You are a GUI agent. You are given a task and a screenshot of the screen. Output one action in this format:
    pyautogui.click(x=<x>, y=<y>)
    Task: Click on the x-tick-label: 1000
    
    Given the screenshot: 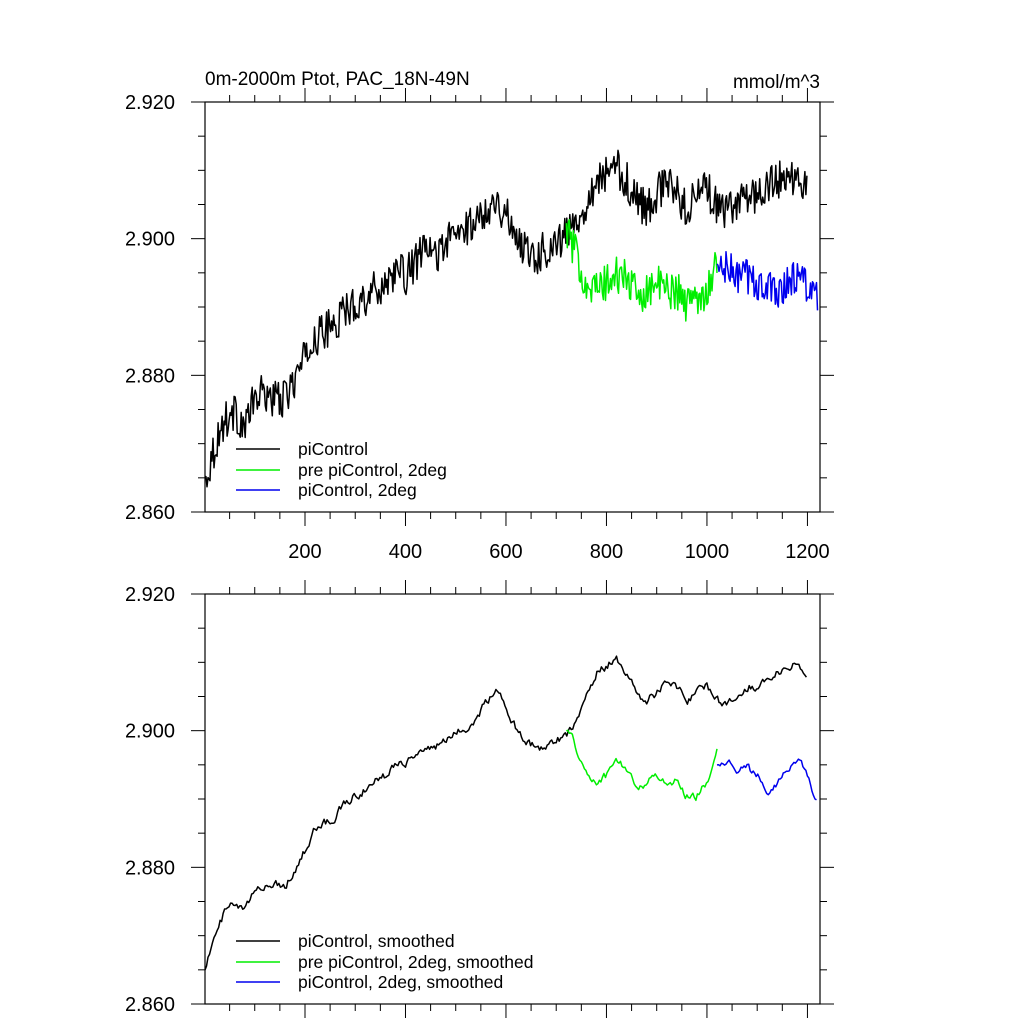 What is the action you would take?
    pyautogui.click(x=707, y=552)
    